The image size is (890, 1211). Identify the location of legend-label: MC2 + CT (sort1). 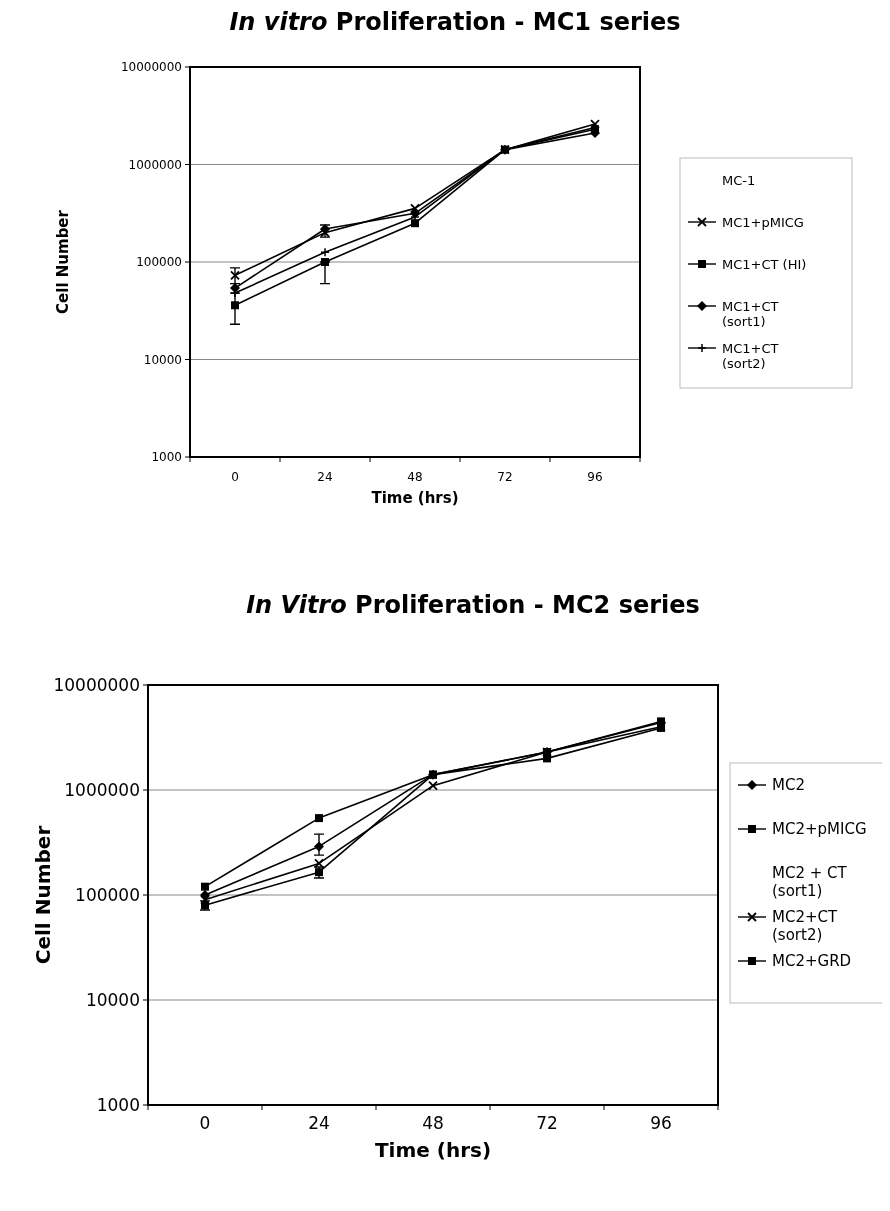
(810, 882).